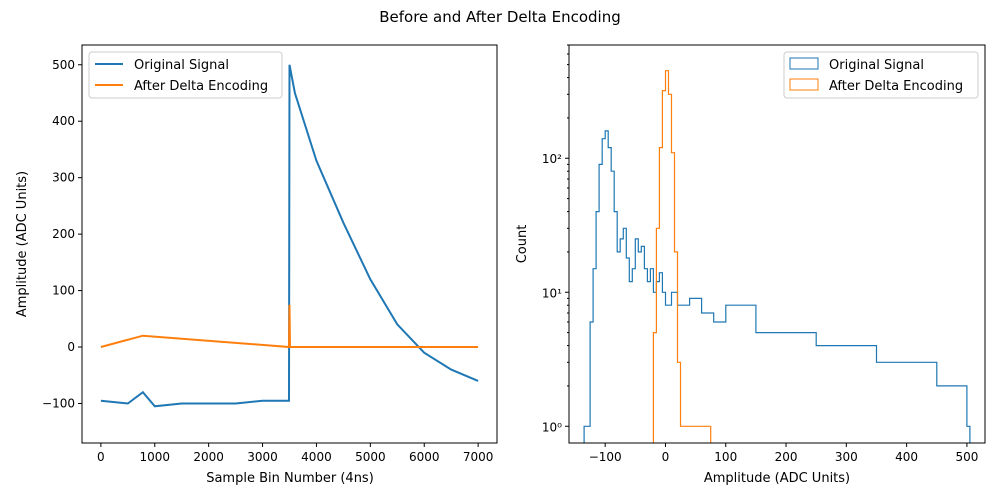 Image resolution: width=1000 pixels, height=500 pixels. Describe the element at coordinates (846, 457) in the screenshot. I see `right-x-tick-label: 300` at that location.